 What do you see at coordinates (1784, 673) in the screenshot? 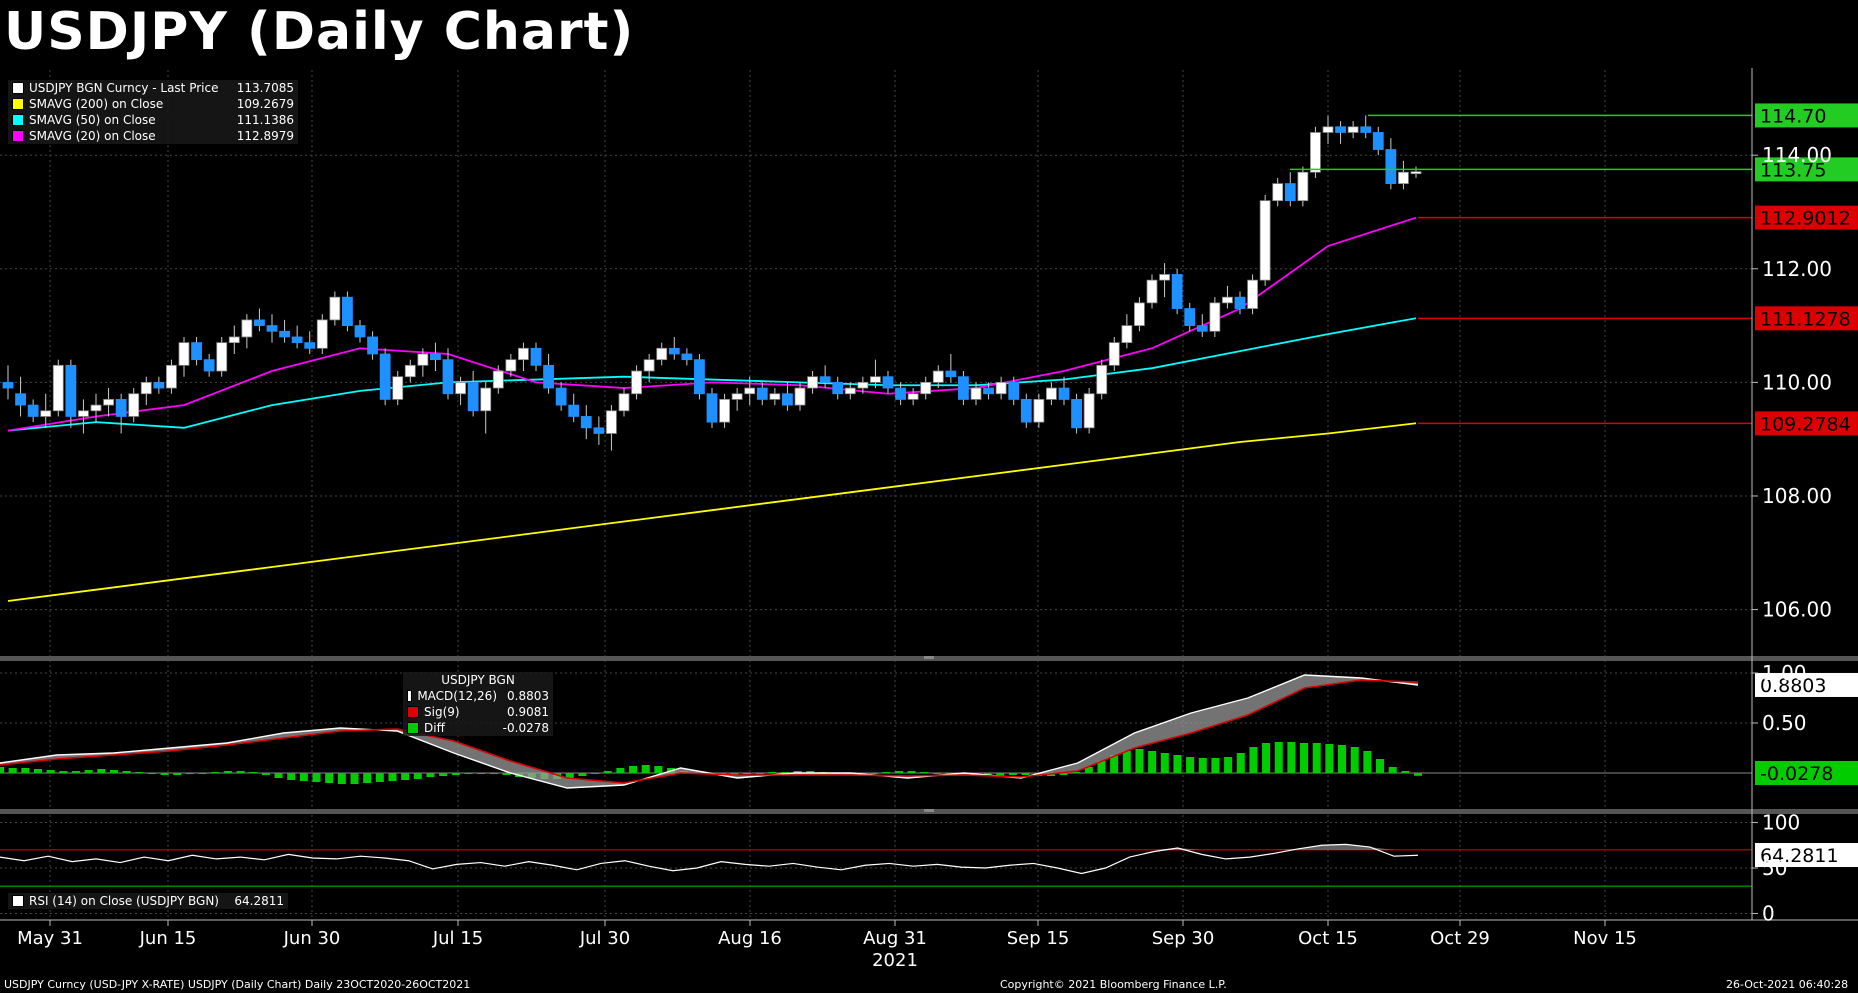
I see `y-tick-label: 1.00` at bounding box center [1784, 673].